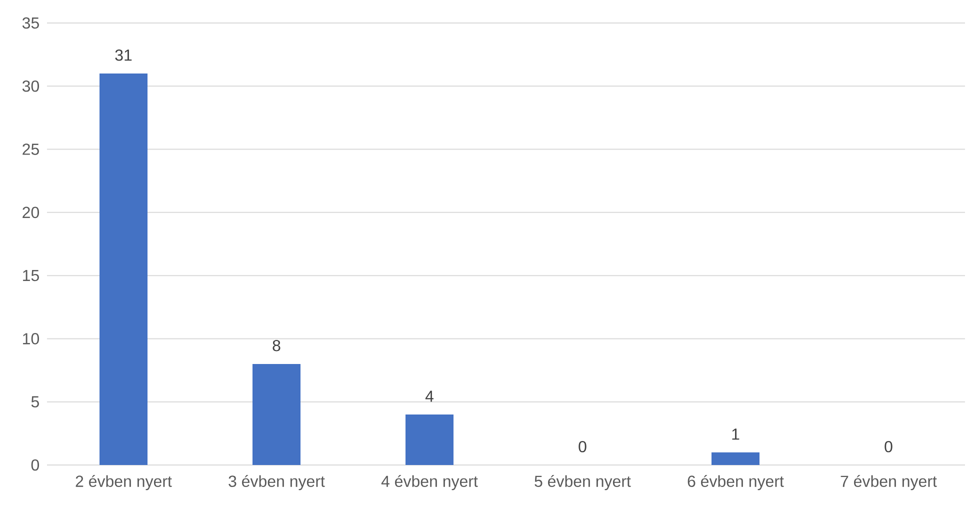  I want to click on x-tick-label: 2 évben nyert, so click(124, 482).